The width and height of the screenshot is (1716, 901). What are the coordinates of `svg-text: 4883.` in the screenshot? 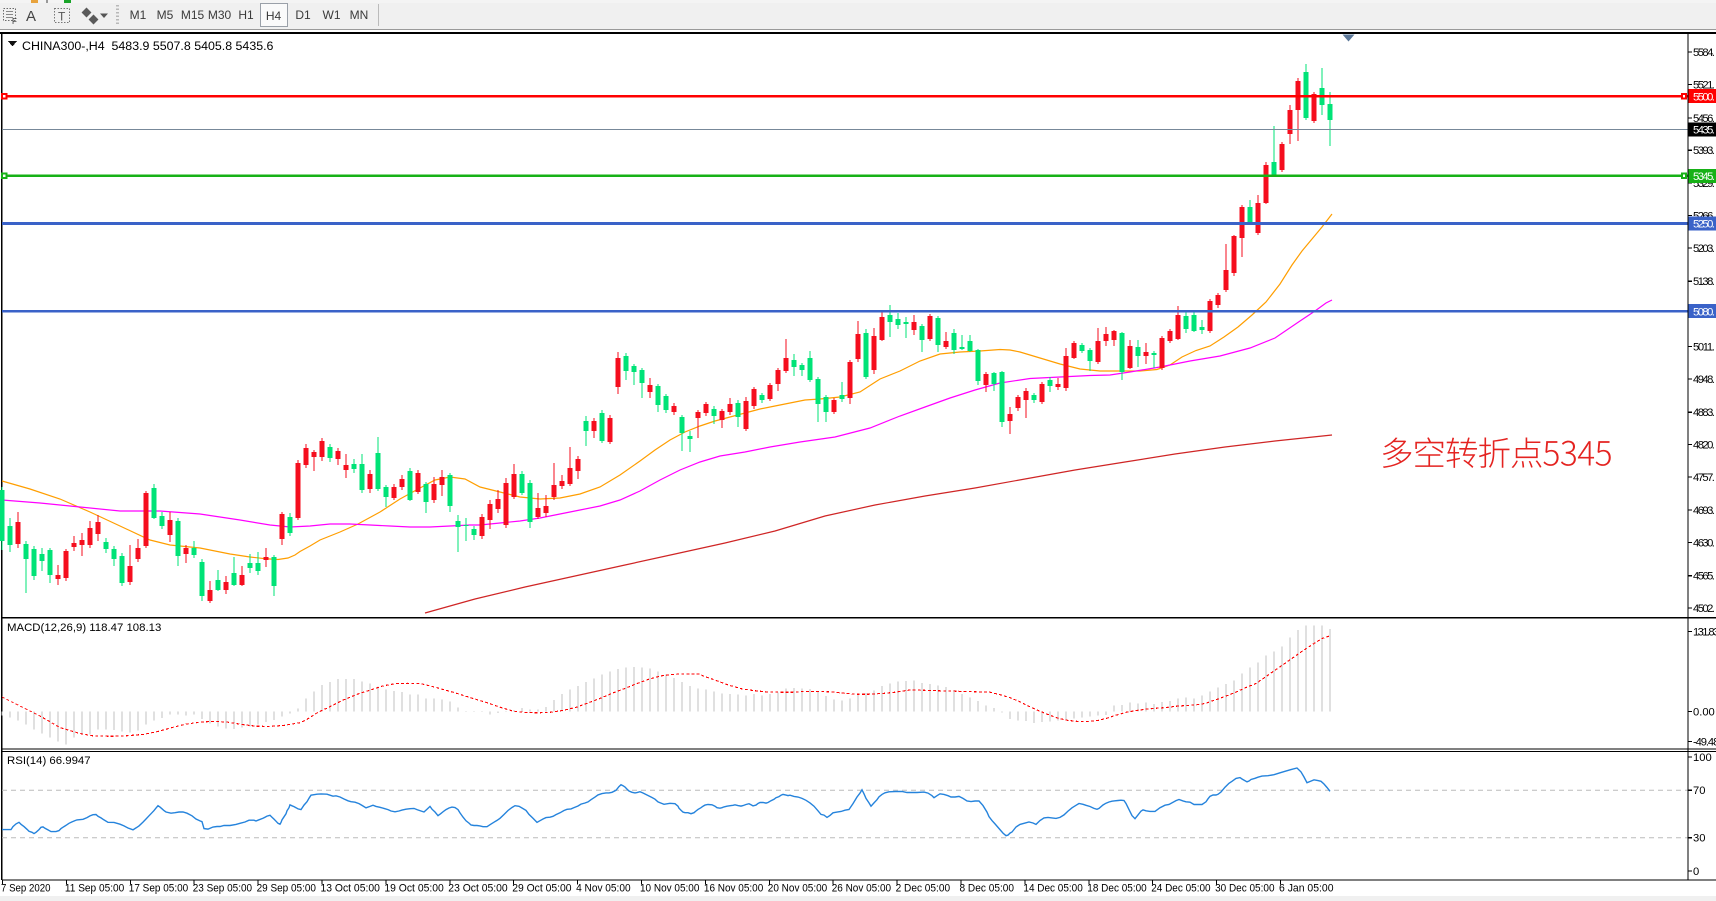 It's located at (1704, 413).